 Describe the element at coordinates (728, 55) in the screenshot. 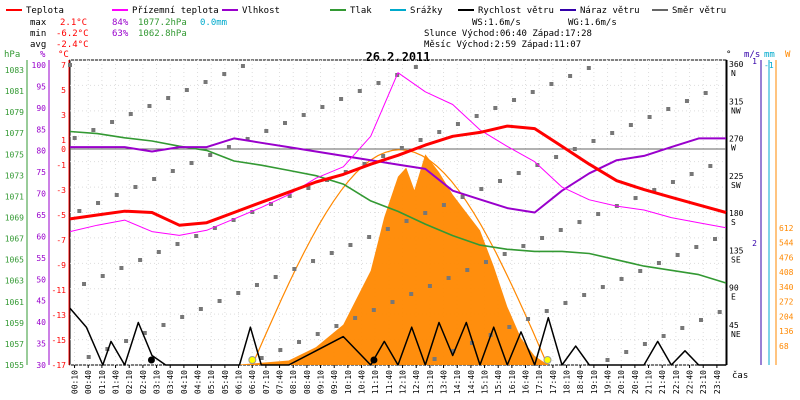

I see `axis-header-deg: °` at that location.